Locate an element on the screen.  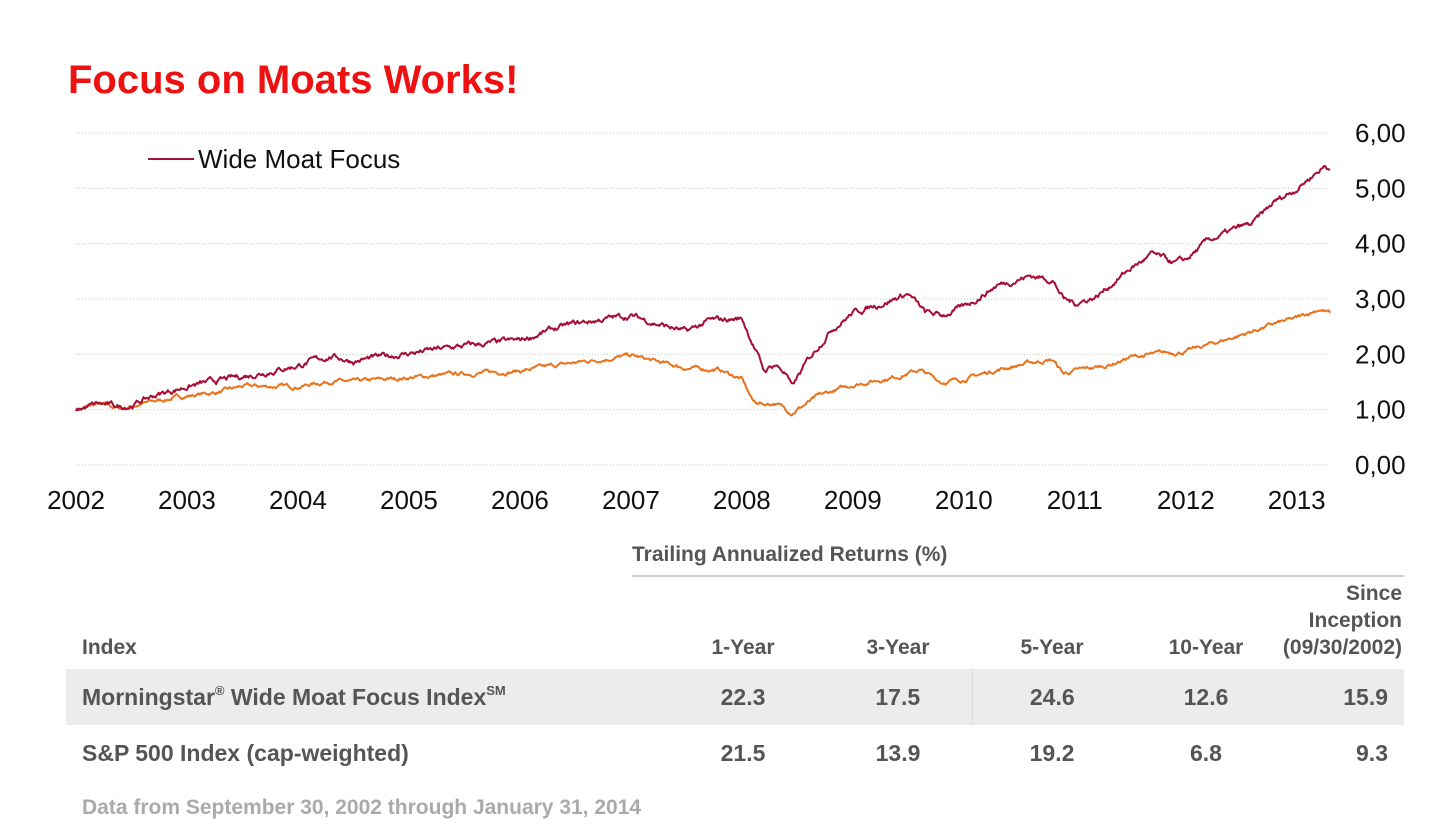
cell-5y: 24.6 is located at coordinates (1052, 697).